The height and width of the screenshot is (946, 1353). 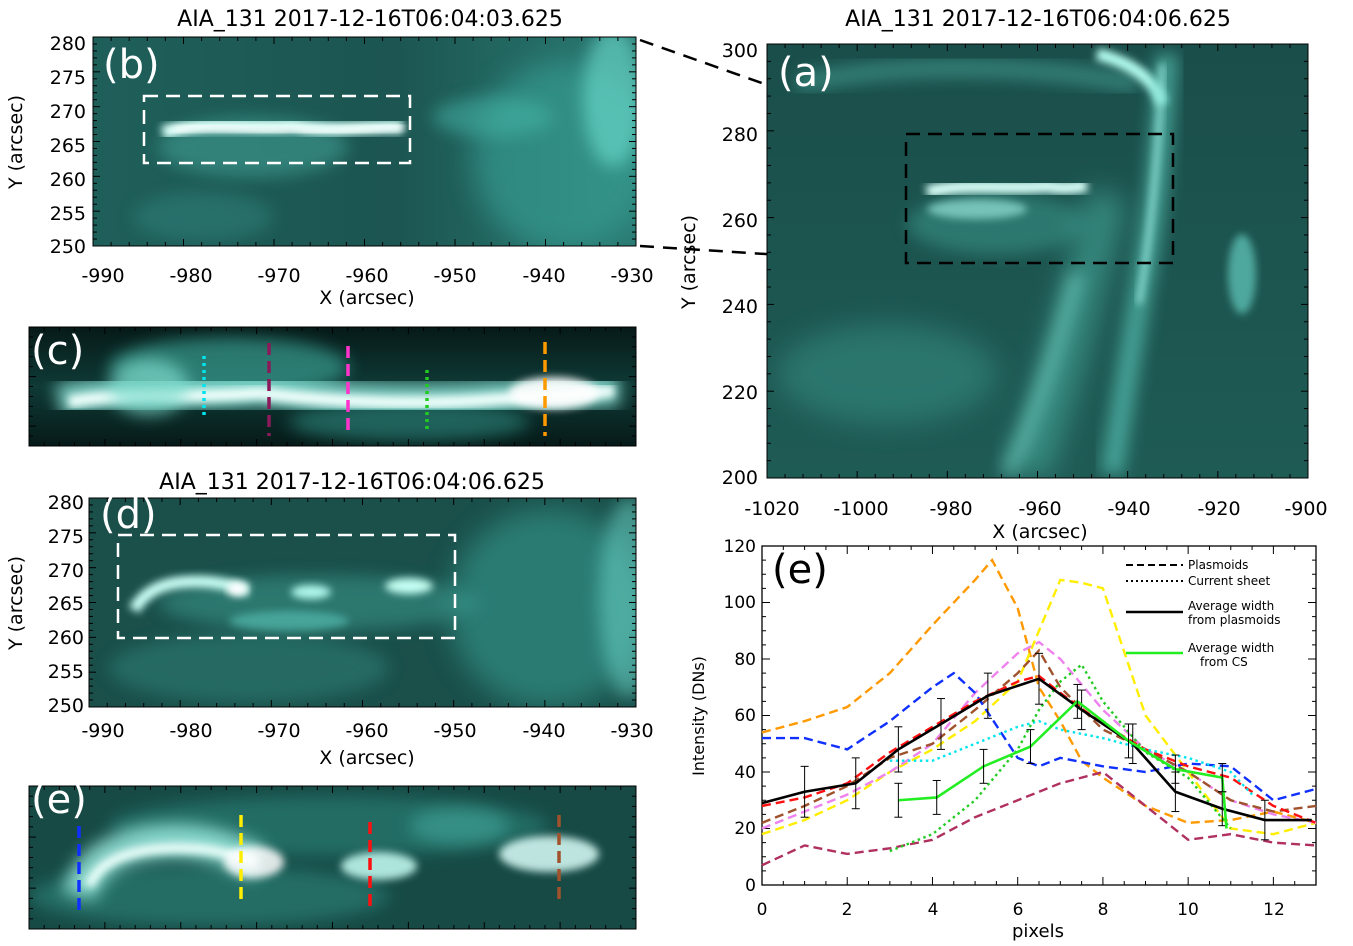 What do you see at coordinates (800, 570) in the screenshot?
I see `chart-panel-label: (e)` at bounding box center [800, 570].